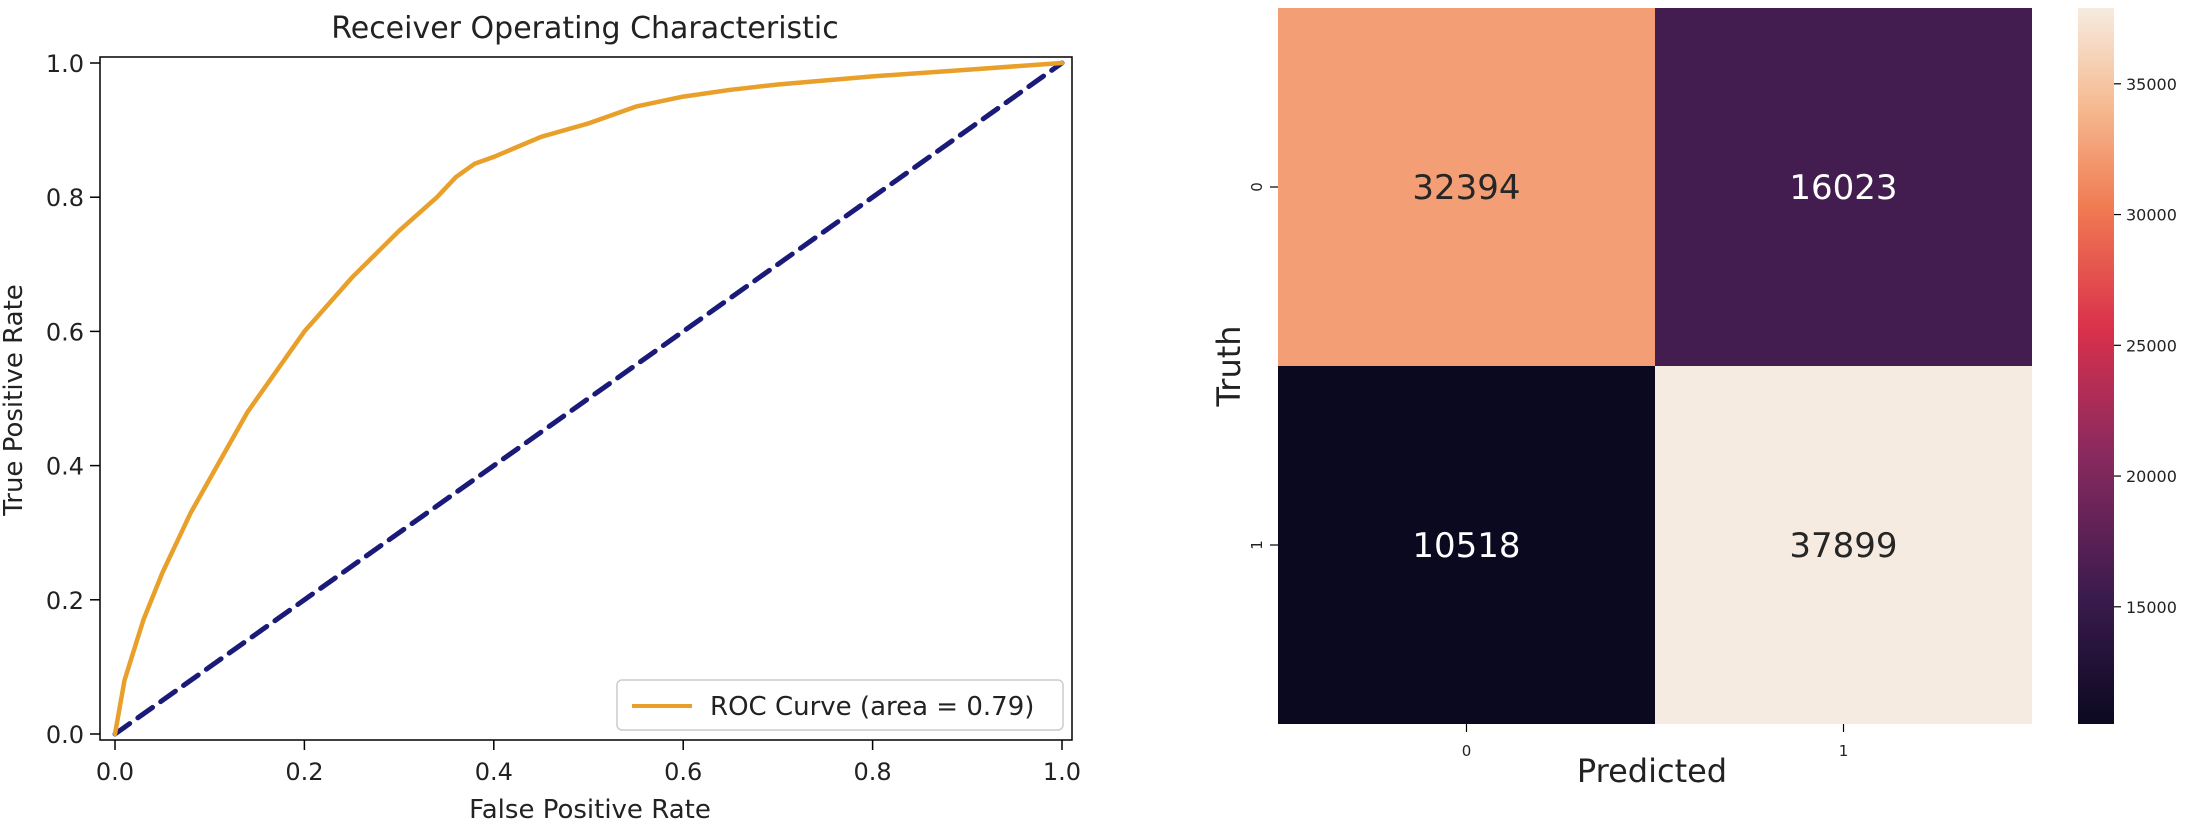 The height and width of the screenshot is (827, 2185). What do you see at coordinates (2151, 215) in the screenshot?
I see `colorbar-tick-label: 30000` at bounding box center [2151, 215].